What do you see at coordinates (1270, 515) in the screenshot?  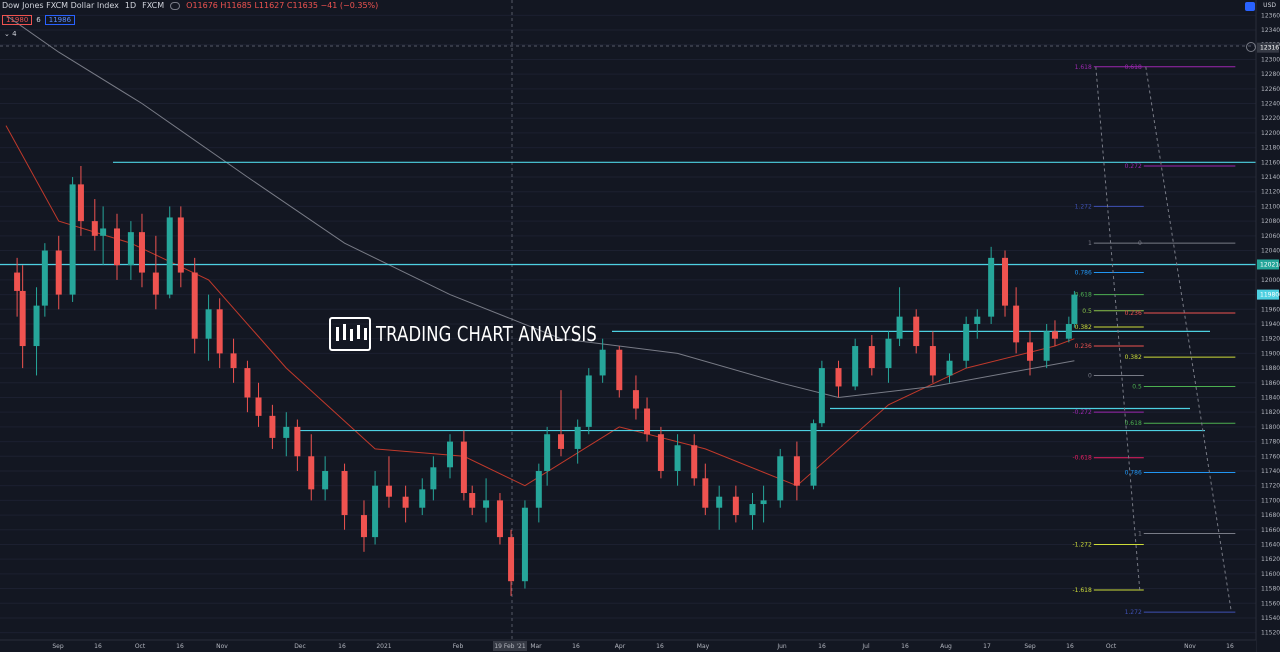 I see `price-tick-label: 11680` at bounding box center [1270, 515].